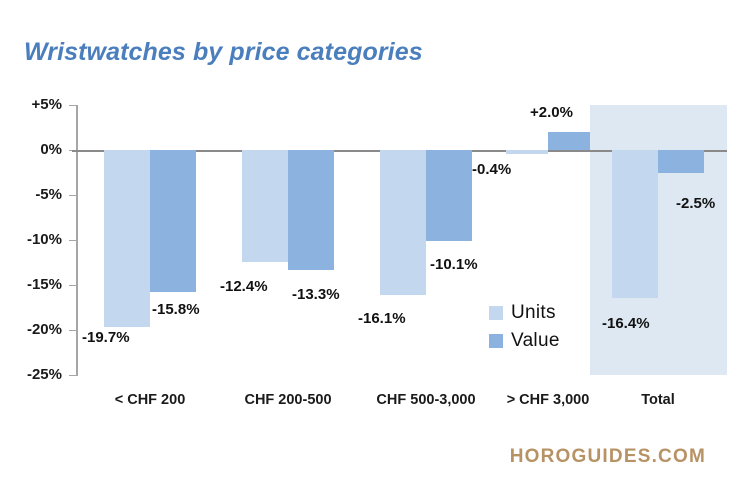 This screenshot has width=730, height=486. Describe the element at coordinates (454, 264) in the screenshot. I see `data-label-value: -10.1%` at that location.